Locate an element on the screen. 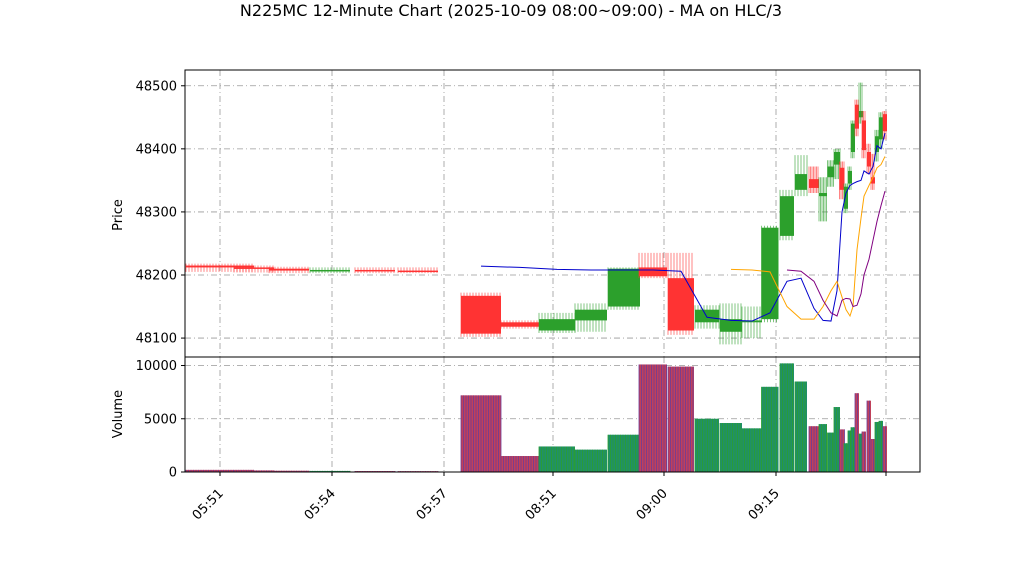 The width and height of the screenshot is (1022, 575). price-tick-label: 48500 is located at coordinates (156, 86).